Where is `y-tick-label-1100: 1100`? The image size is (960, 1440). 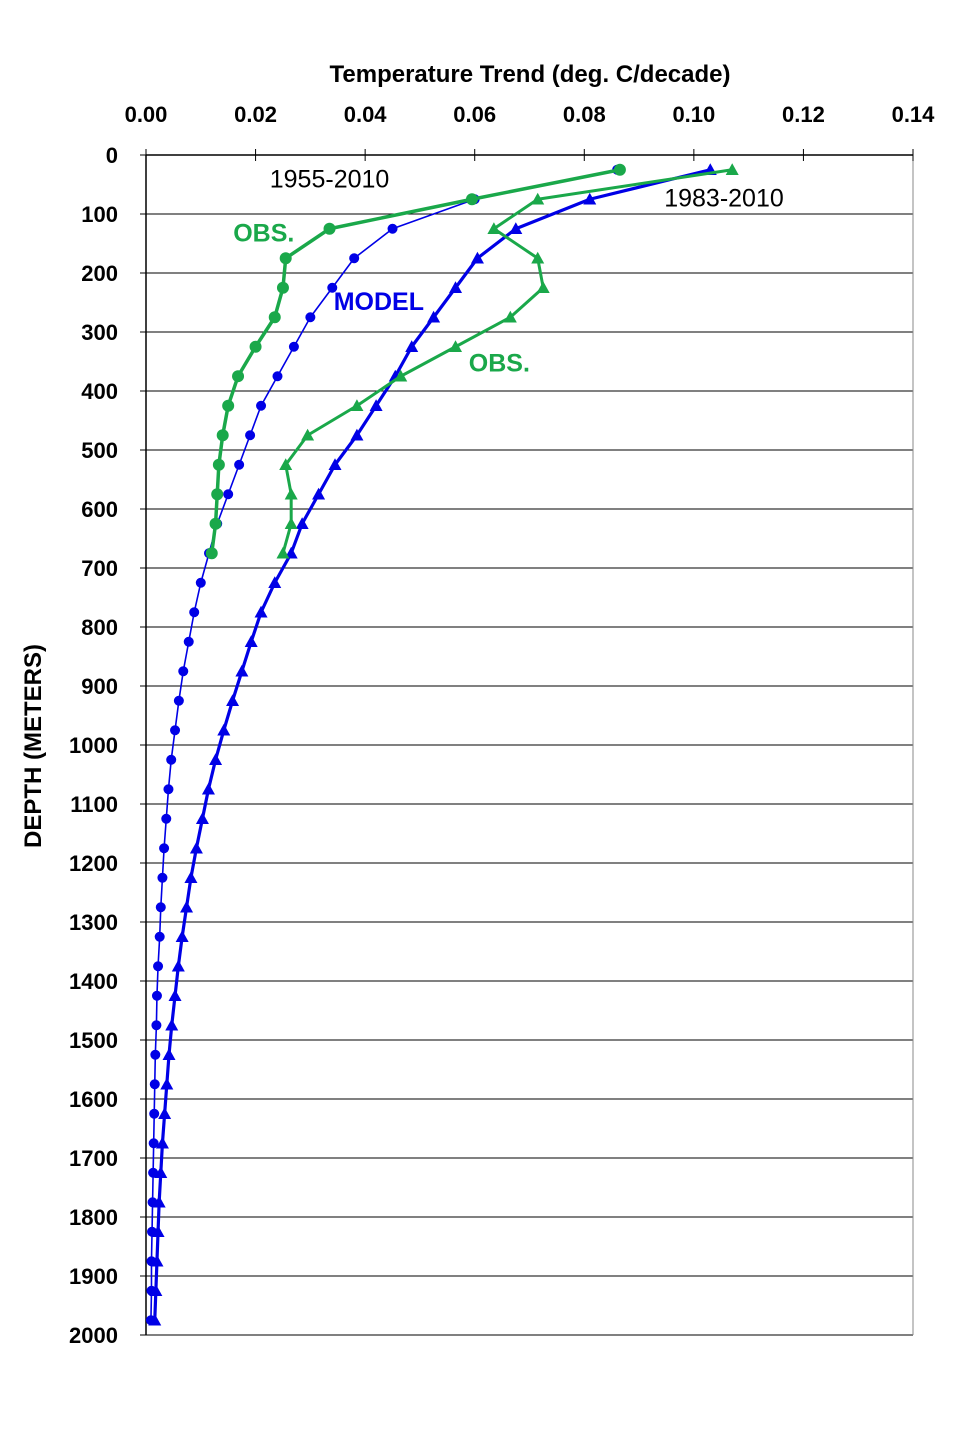 y-tick-label-1100: 1100 is located at coordinates (94, 804).